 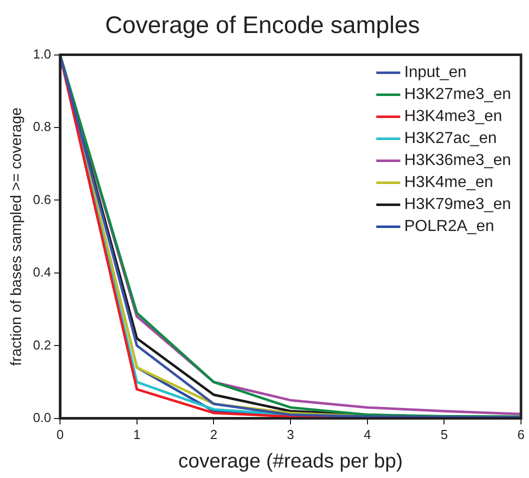 I want to click on legend-label: Input_en, so click(x=435, y=73).